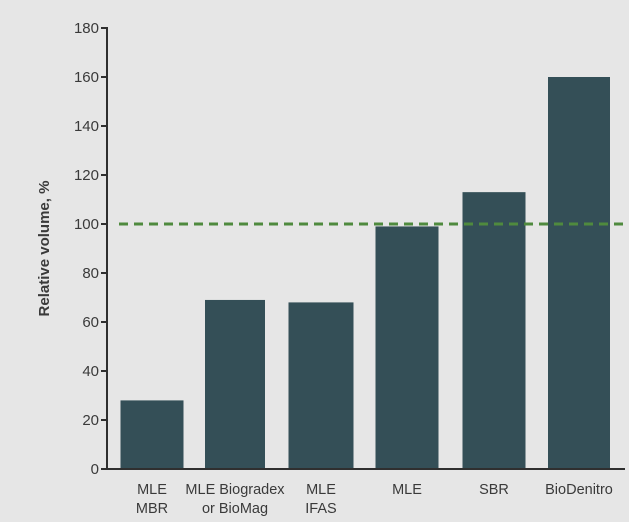 Image resolution: width=629 pixels, height=522 pixels. Describe the element at coordinates (235, 490) in the screenshot. I see `x-category-label: MLE Biogradex` at that location.